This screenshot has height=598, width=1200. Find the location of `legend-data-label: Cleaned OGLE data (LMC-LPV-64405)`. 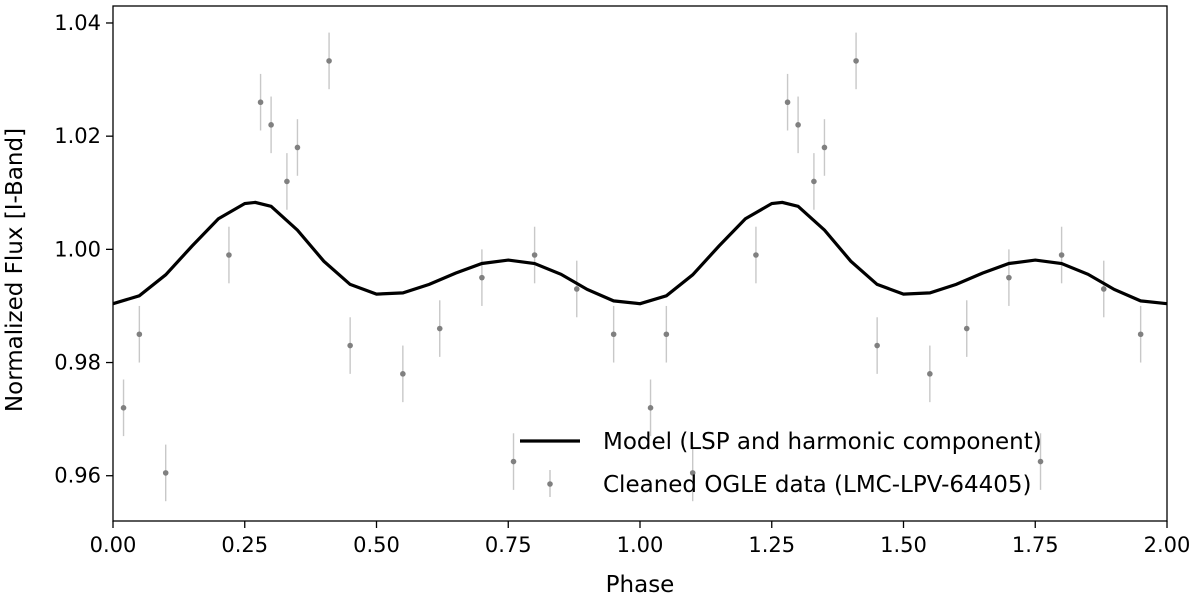

legend-data-label: Cleaned OGLE data (LMC-LPV-64405) is located at coordinates (817, 485).